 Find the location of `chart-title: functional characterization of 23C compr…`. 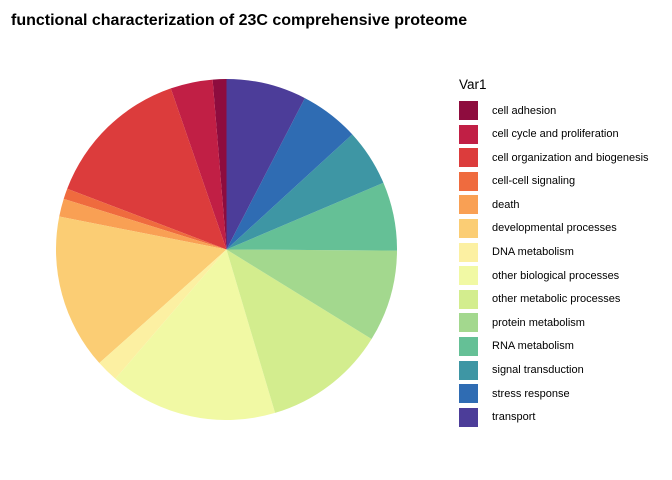

chart-title: functional characterization of 23C compr… is located at coordinates (239, 20).